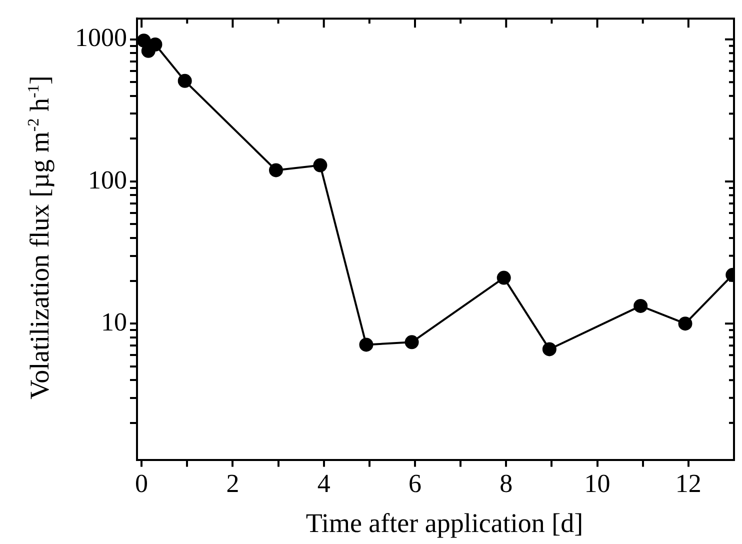 The image size is (742, 544). I want to click on x-tick-label: 8, so click(506, 483).